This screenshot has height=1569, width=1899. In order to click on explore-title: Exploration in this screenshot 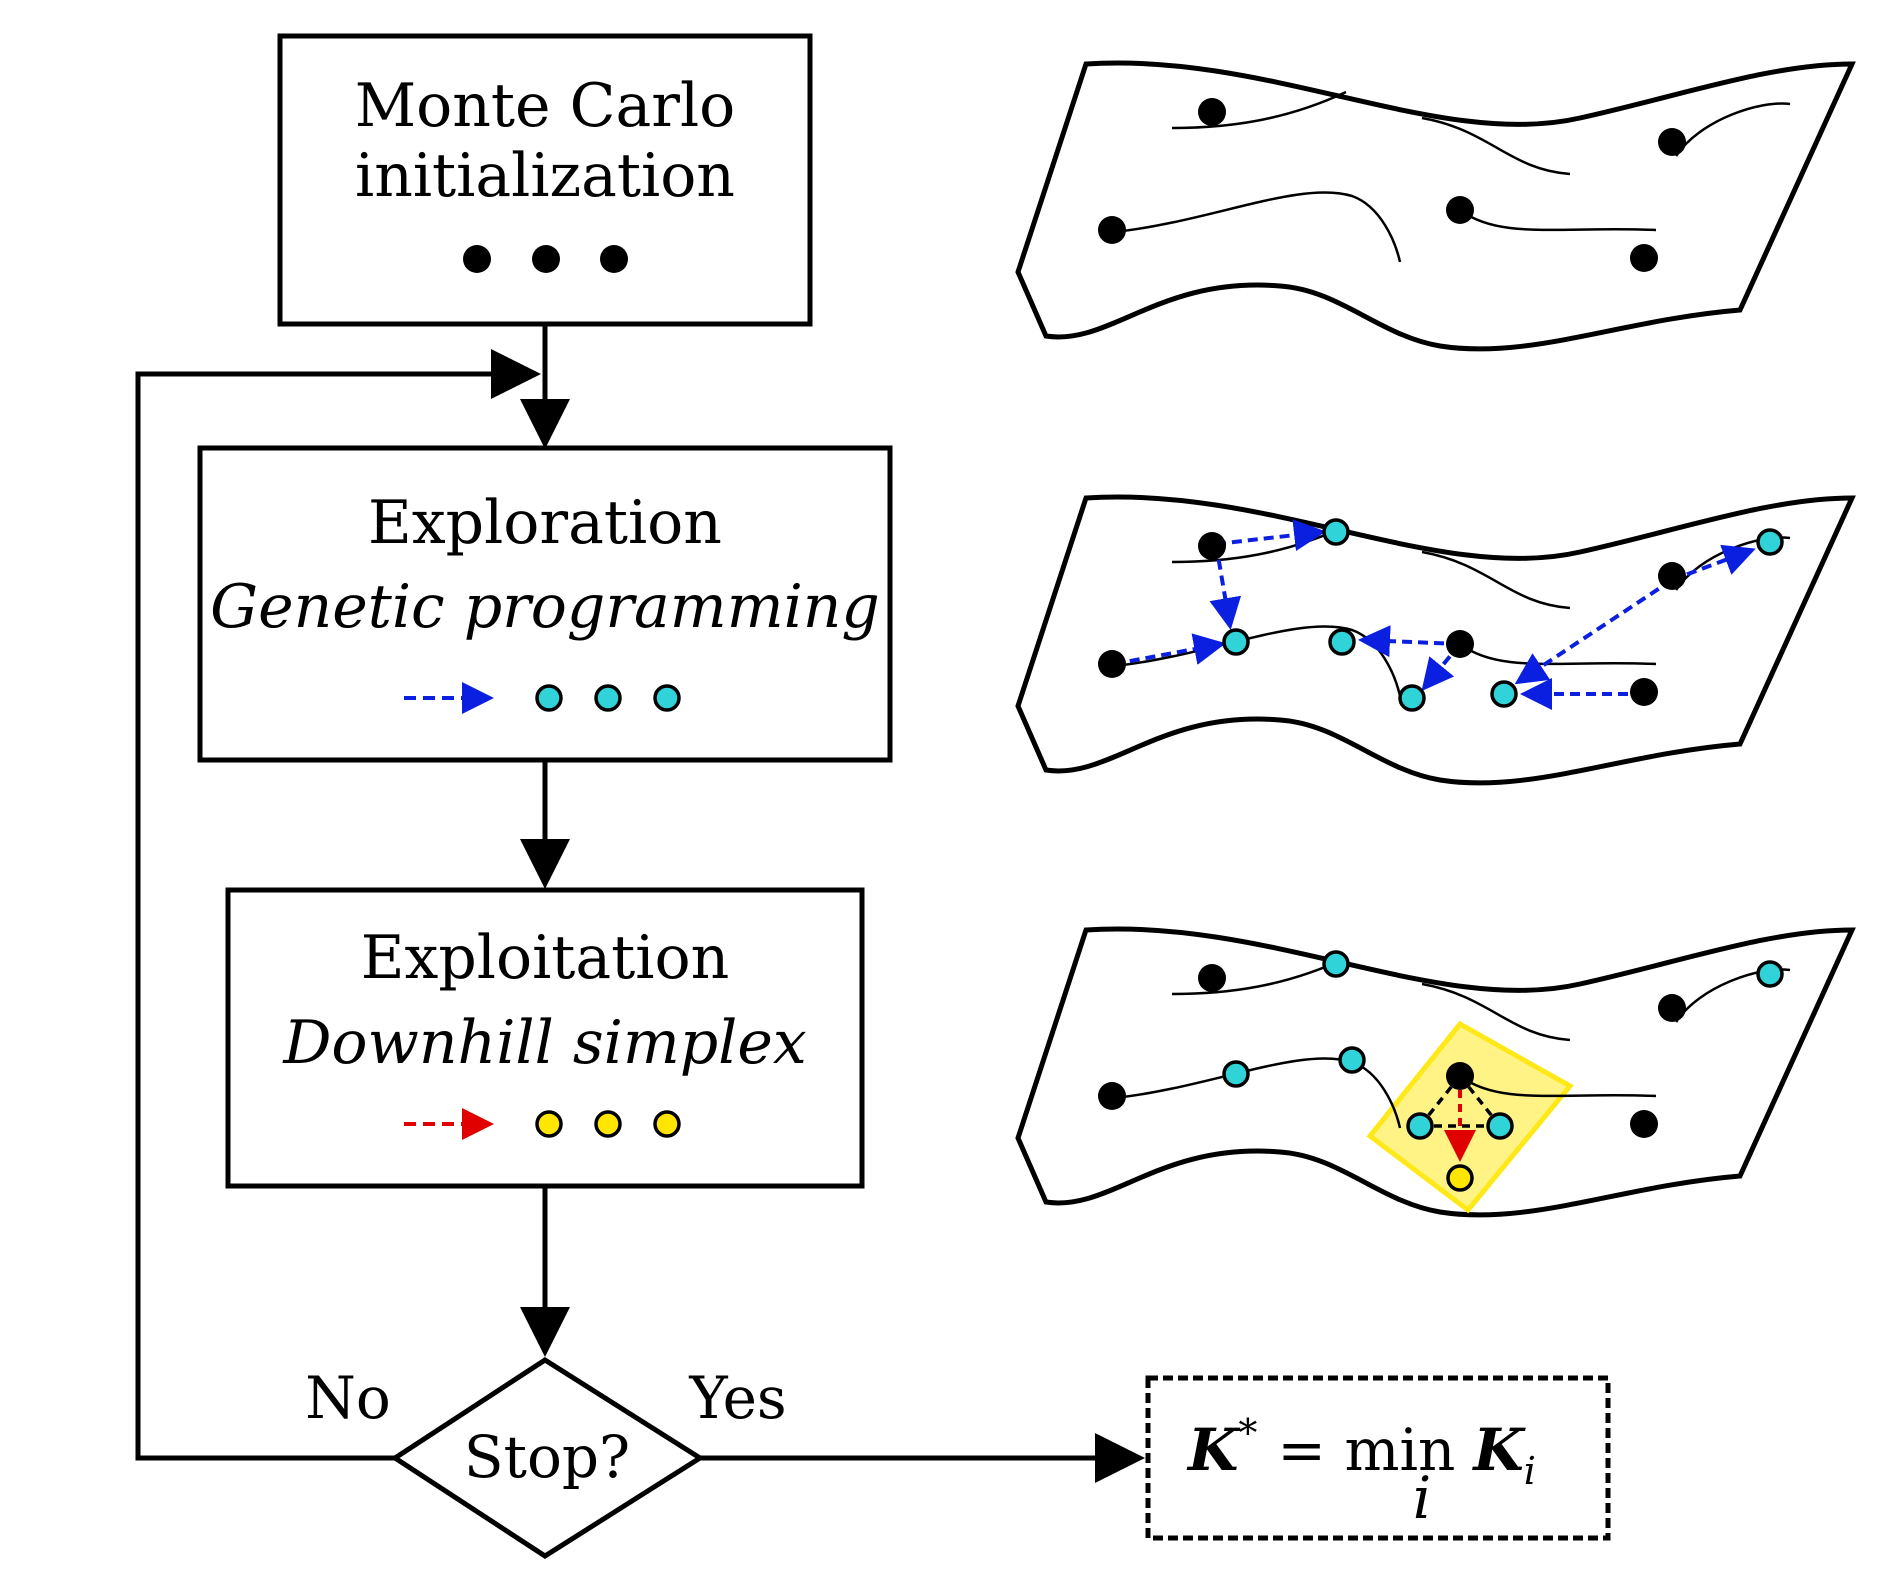, I will do `click(545, 523)`.